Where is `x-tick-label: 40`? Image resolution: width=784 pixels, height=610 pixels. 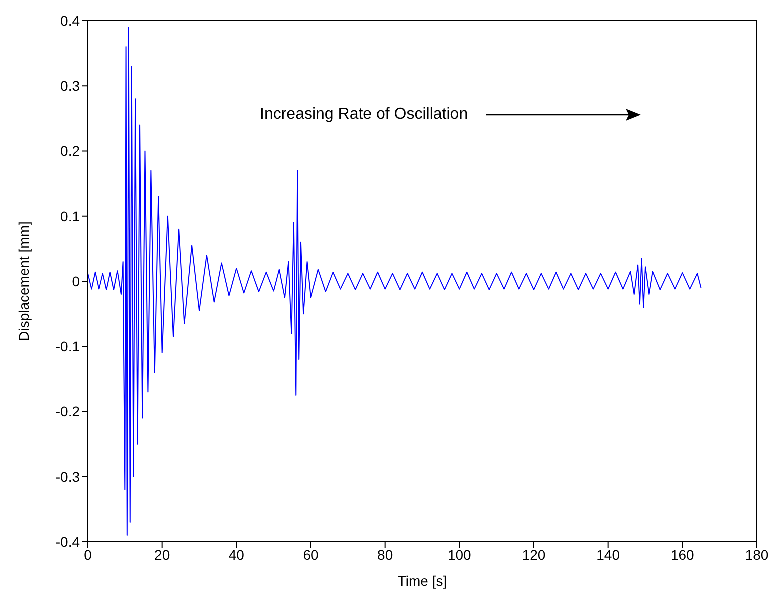
x-tick-label: 40 is located at coordinates (236, 554).